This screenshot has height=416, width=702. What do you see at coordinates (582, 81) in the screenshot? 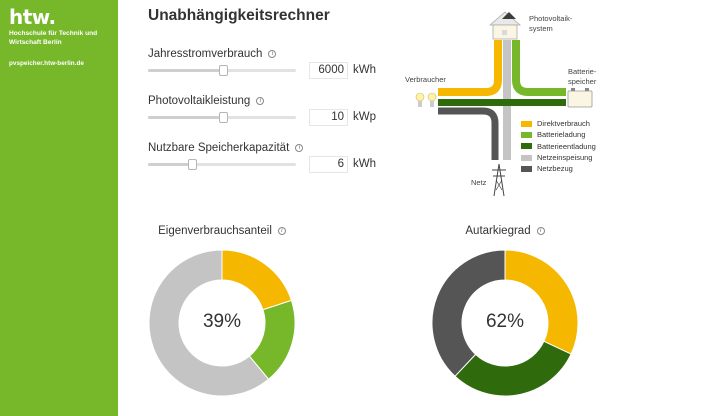
I see `battery-label-2: speicher` at bounding box center [582, 81].